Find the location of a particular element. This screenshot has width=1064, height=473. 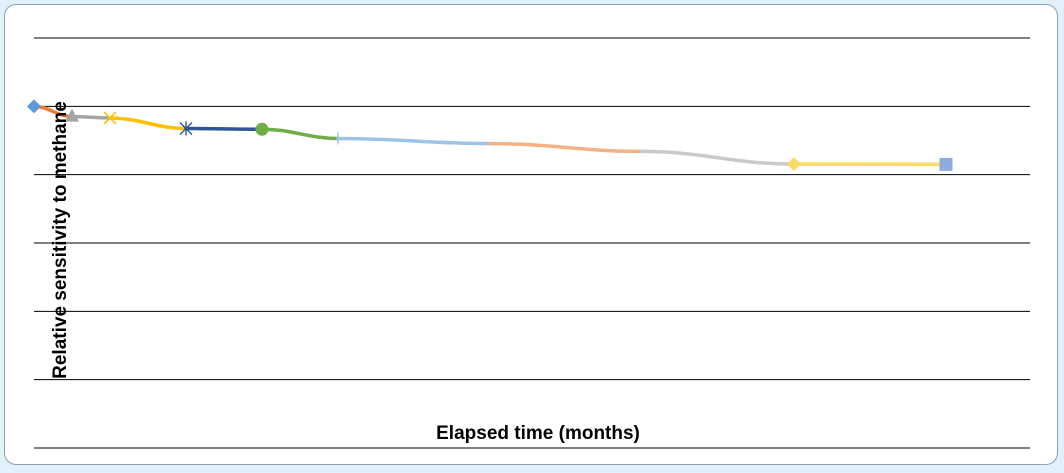

series-markers is located at coordinates (490, 135).